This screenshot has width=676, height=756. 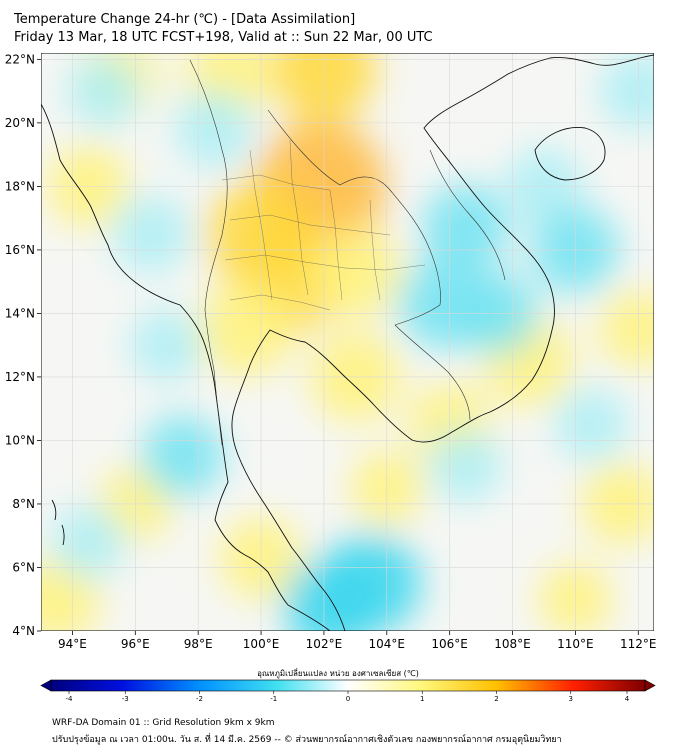 I want to click on lat-tick-label: 22°N, so click(x=20, y=59).